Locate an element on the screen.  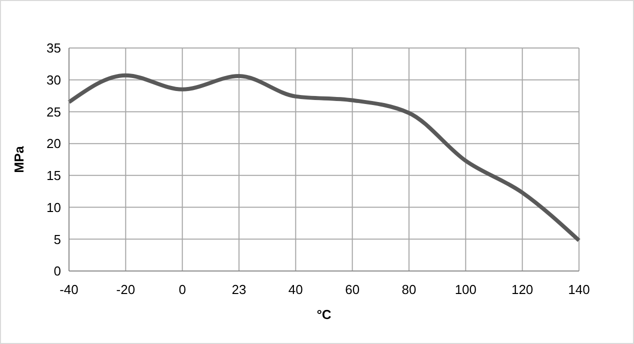
x-tick-label: 40 is located at coordinates (295, 290).